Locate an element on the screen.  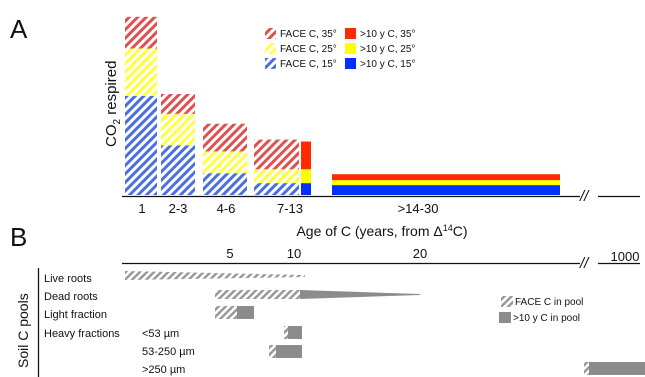
b-tick-label: 1000 is located at coordinates (625, 256).